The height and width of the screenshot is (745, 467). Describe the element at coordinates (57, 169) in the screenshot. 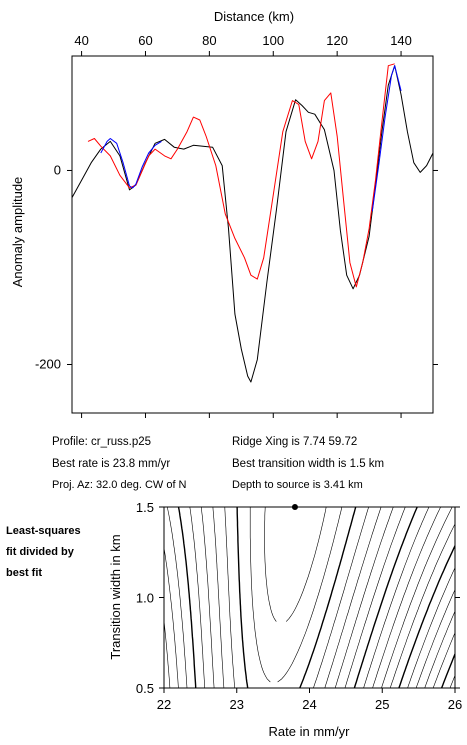

I see `profile-y-tick-label: 0` at that location.